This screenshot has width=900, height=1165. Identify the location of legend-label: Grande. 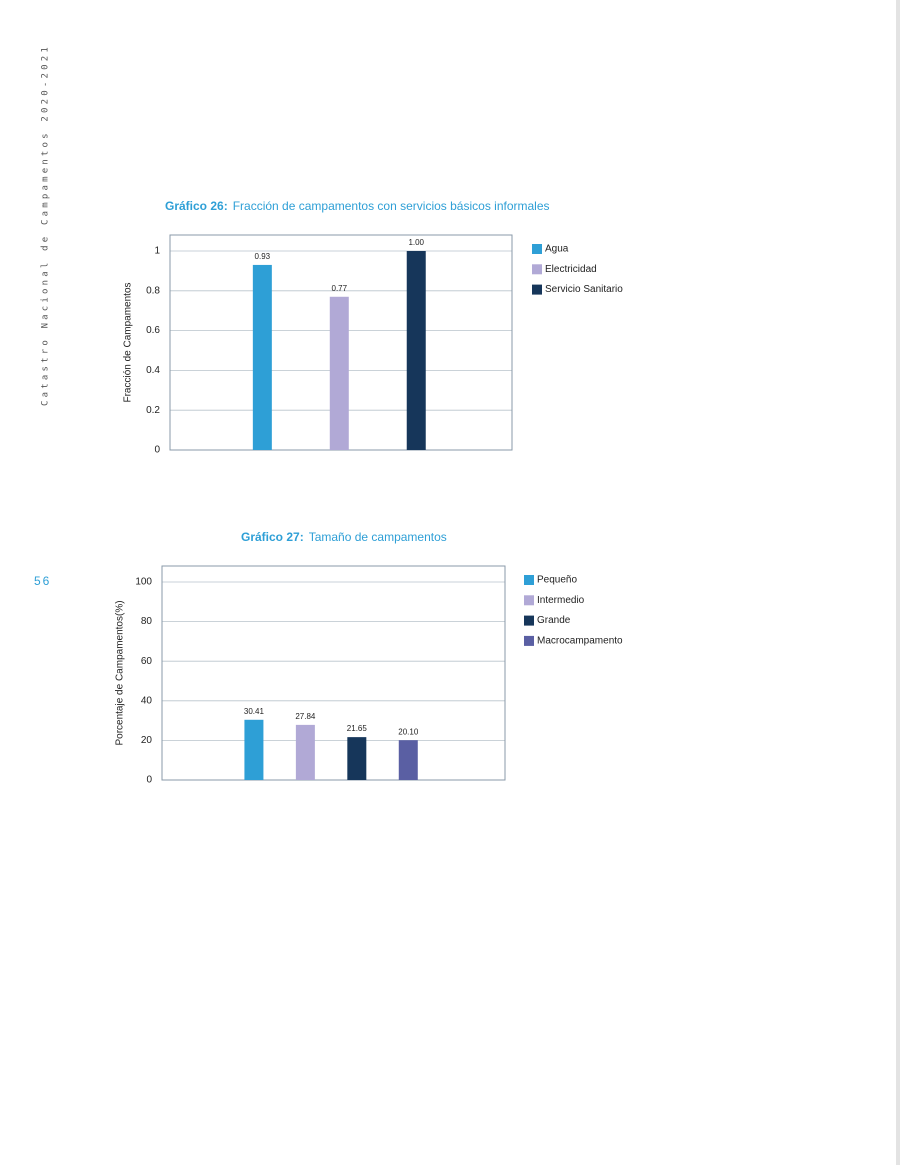
(554, 620).